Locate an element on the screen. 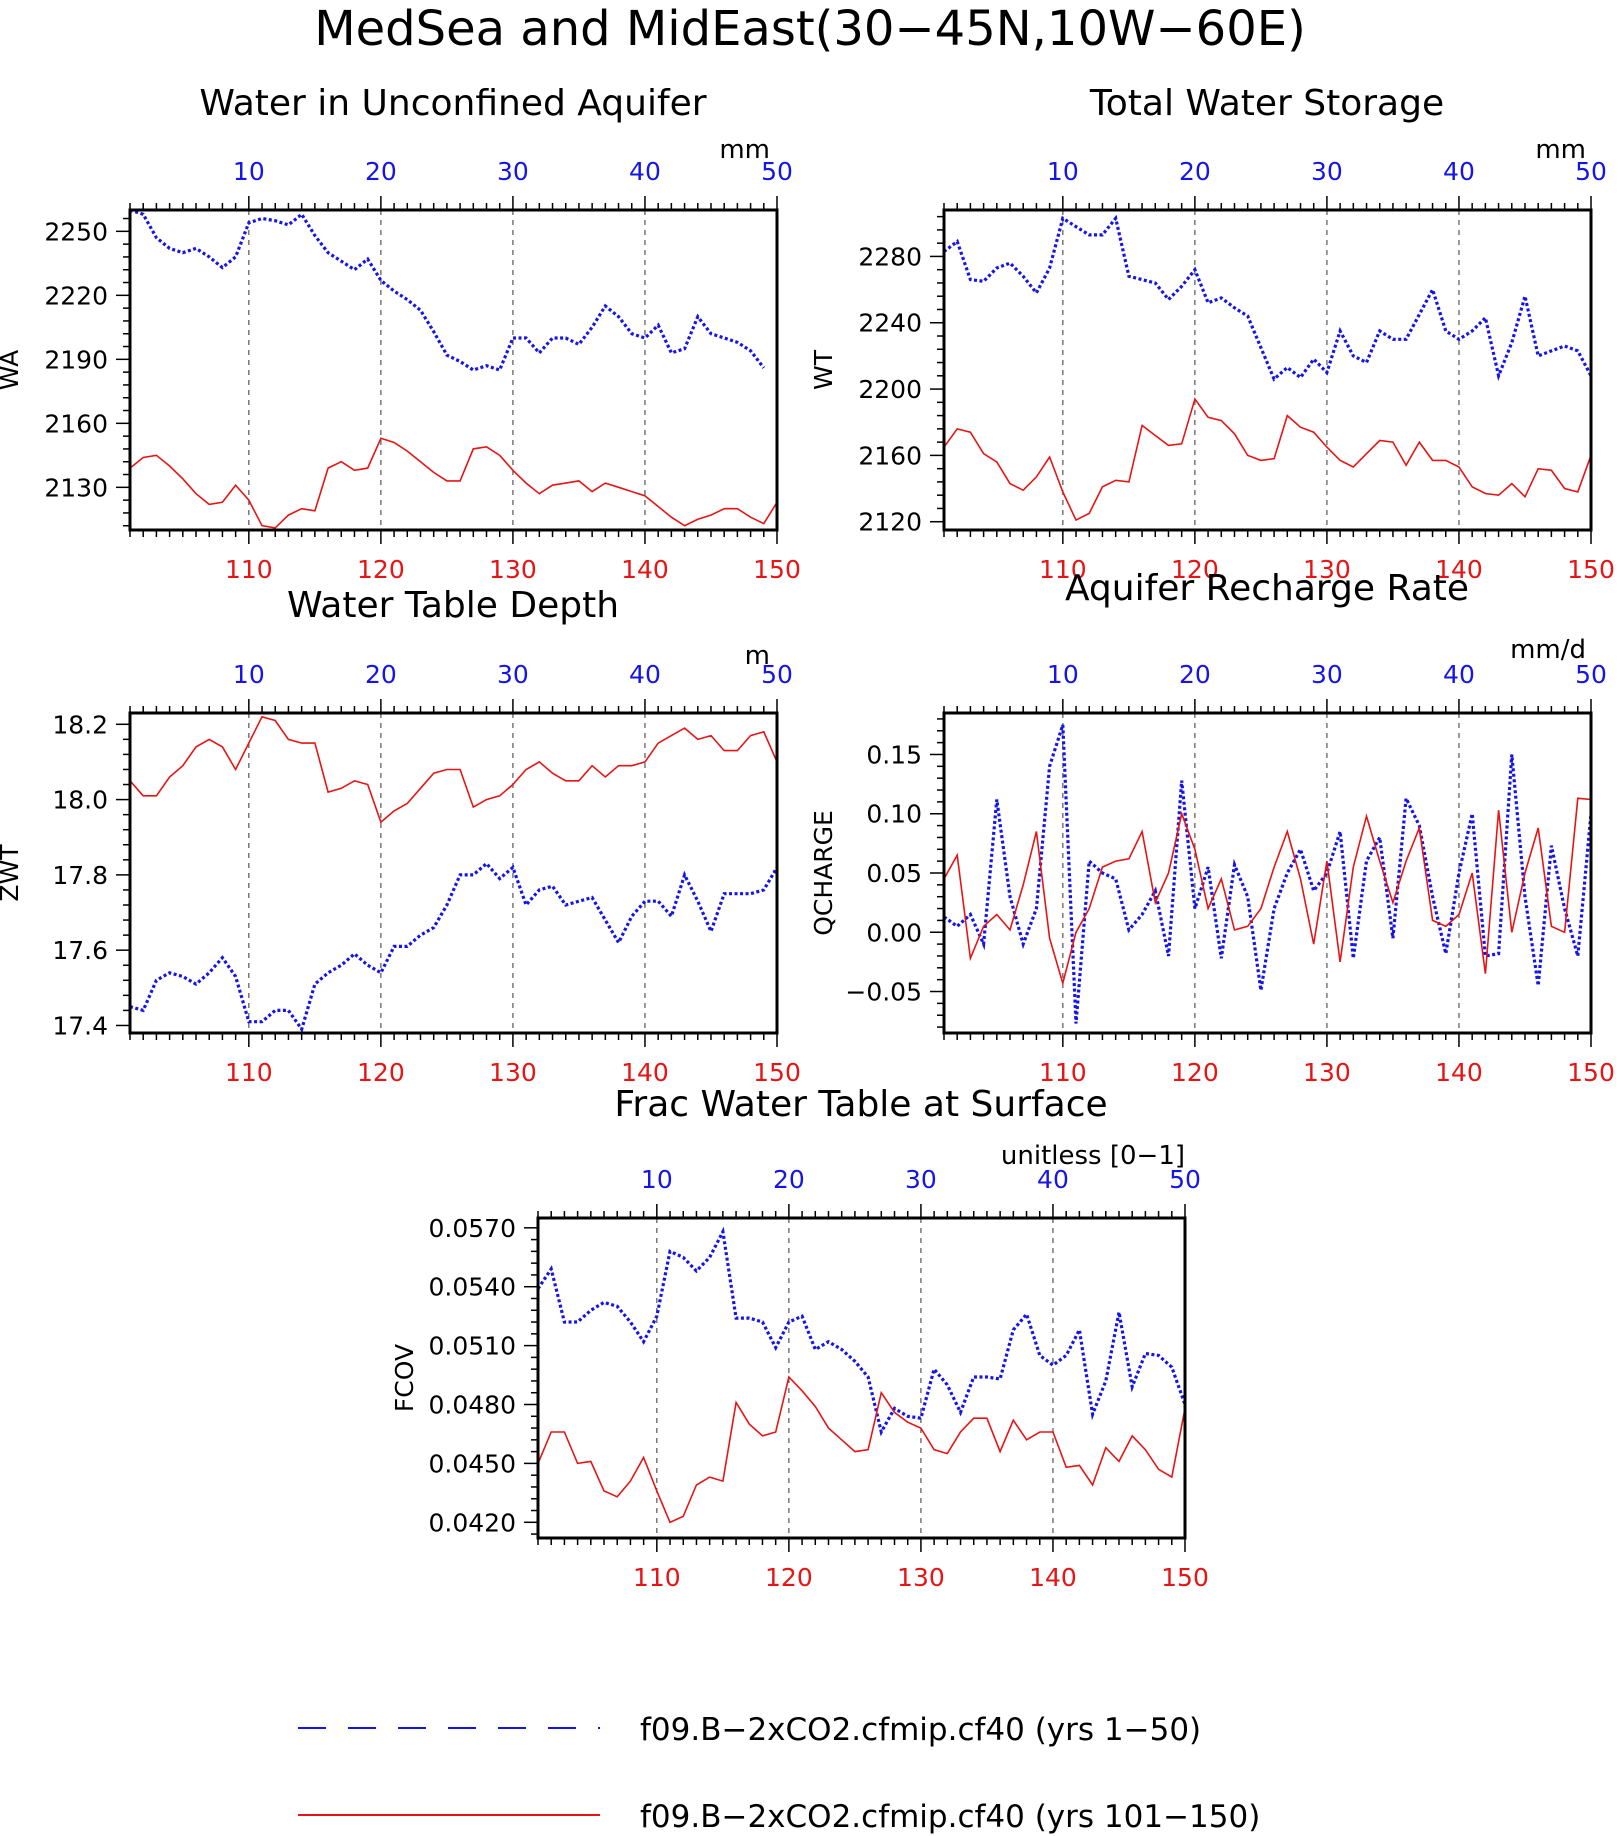 The image size is (1620, 1836). units-label: unitless [0−1] is located at coordinates (1093, 1156).